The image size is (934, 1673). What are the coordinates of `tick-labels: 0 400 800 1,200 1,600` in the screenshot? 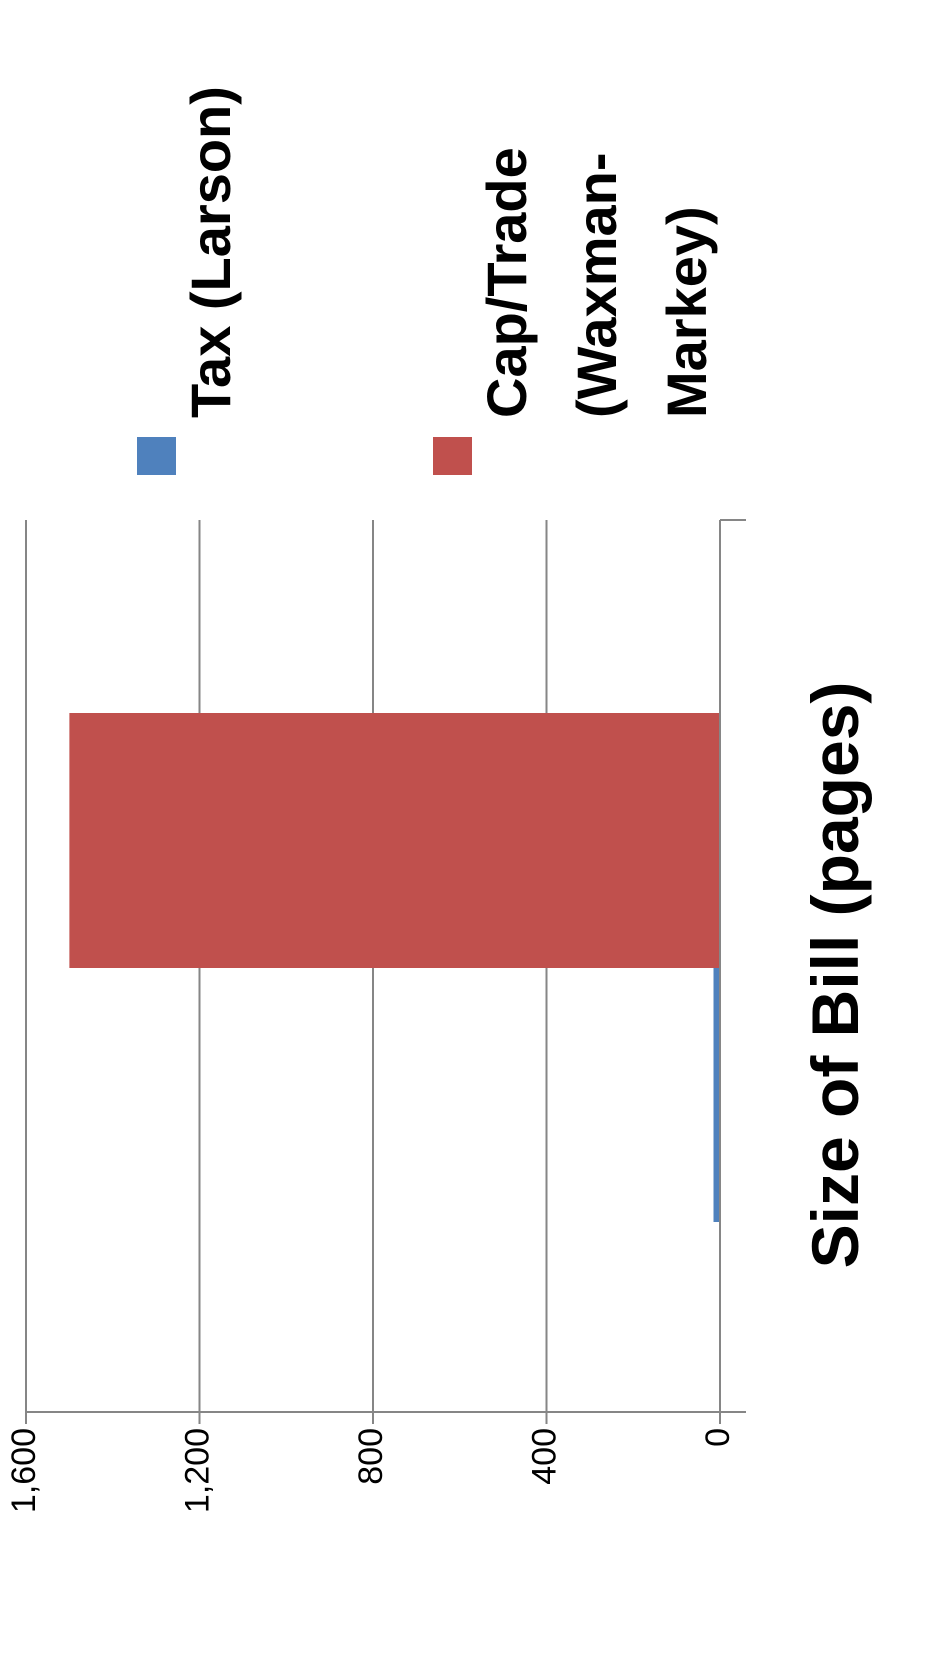 It's located at (371, 1470).